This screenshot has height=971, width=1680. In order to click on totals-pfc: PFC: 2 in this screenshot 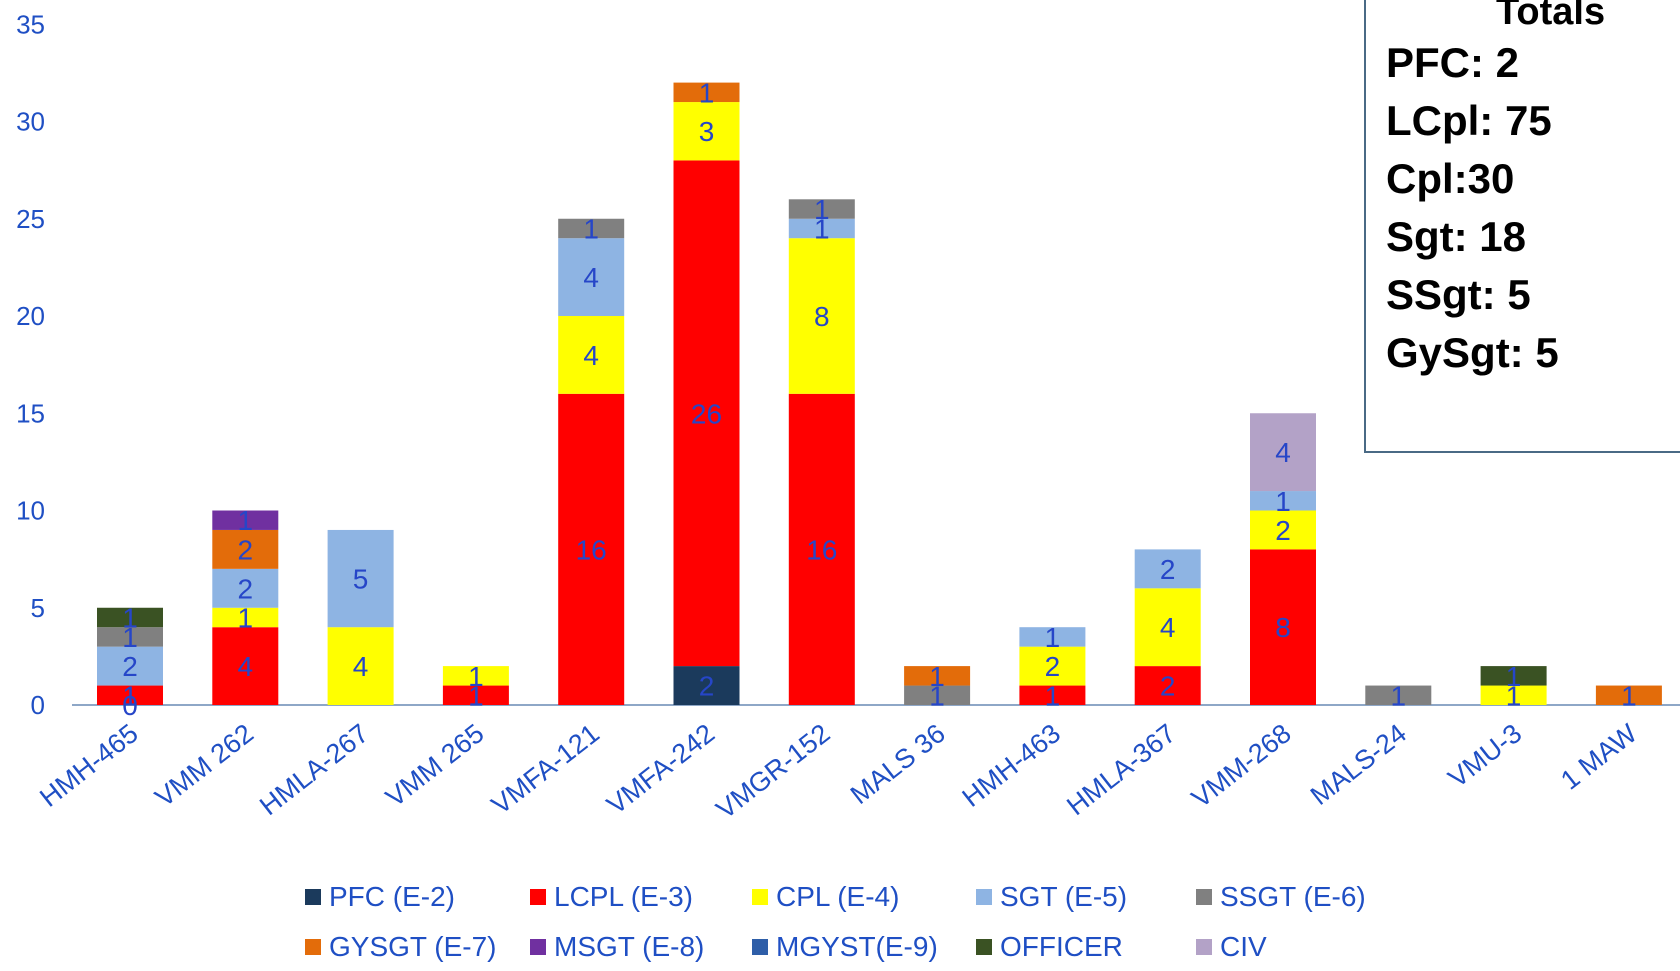, I will do `click(1453, 62)`.